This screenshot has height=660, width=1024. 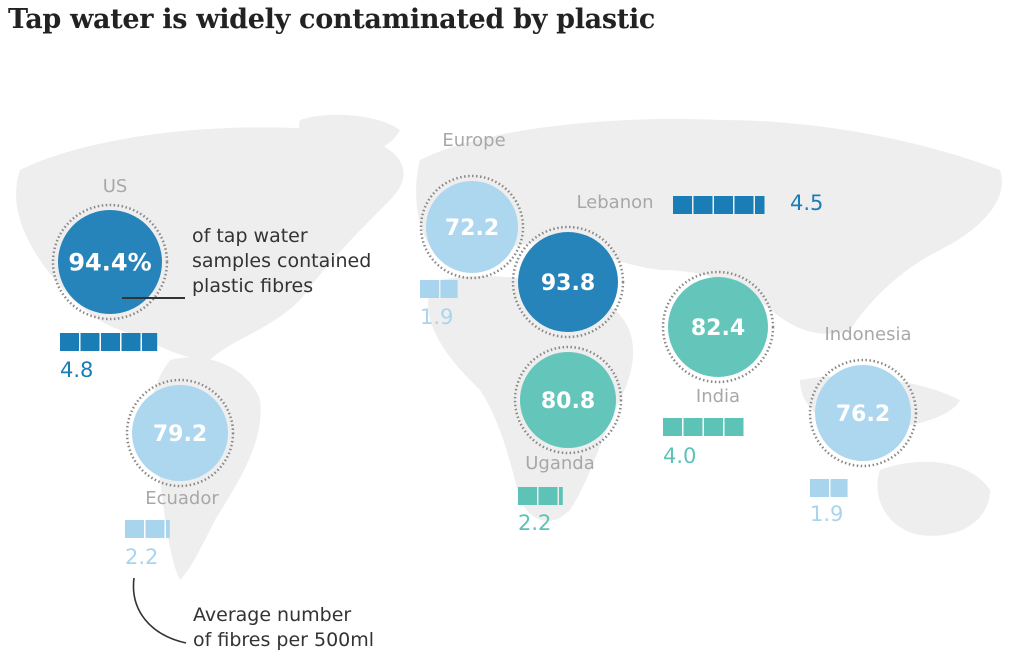 I want to click on percent-circle-europe, so click(x=472, y=227).